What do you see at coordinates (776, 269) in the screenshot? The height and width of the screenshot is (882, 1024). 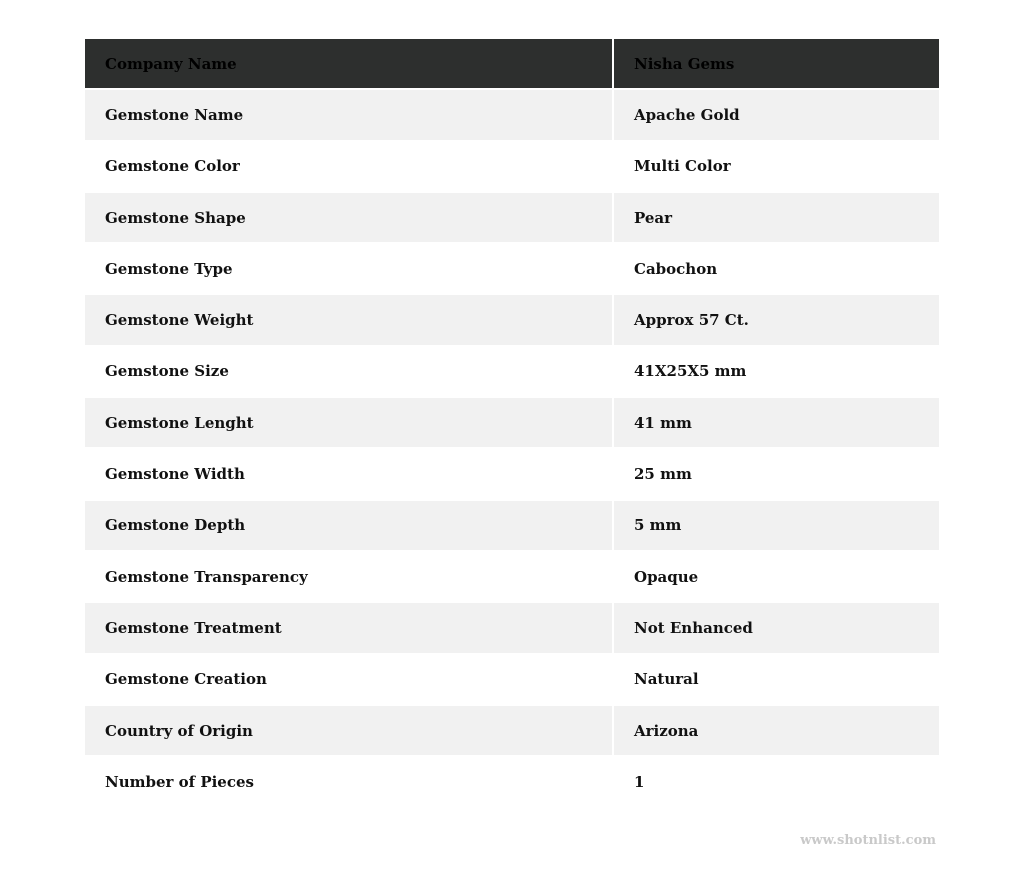 I see `row-value: Cabochon` at bounding box center [776, 269].